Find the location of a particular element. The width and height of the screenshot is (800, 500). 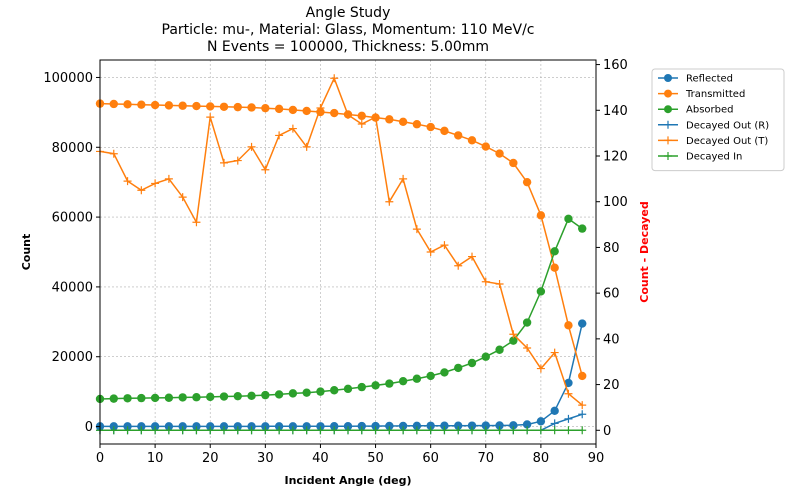

legend-entry-4: Decayed Out (T) is located at coordinates (713, 141).